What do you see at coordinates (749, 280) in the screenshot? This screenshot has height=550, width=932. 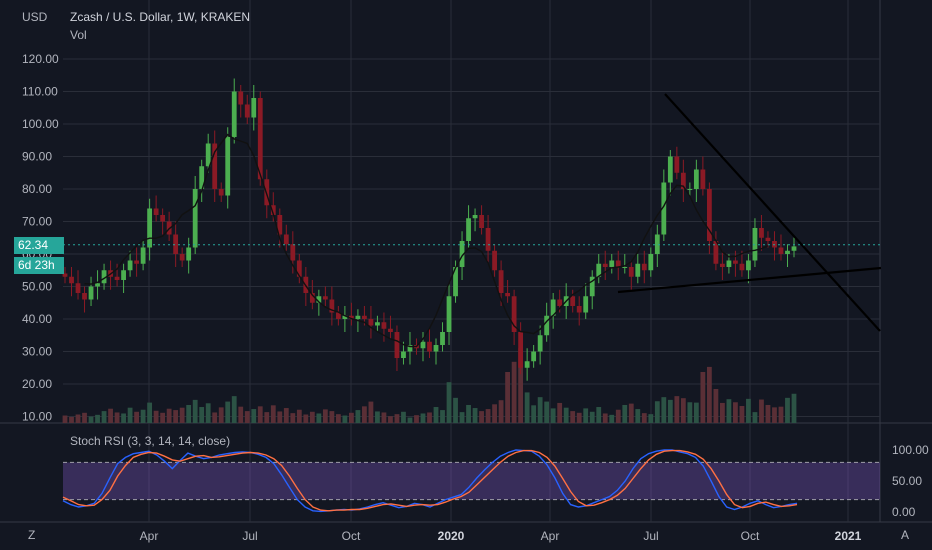 I see `support-trendline` at bounding box center [749, 280].